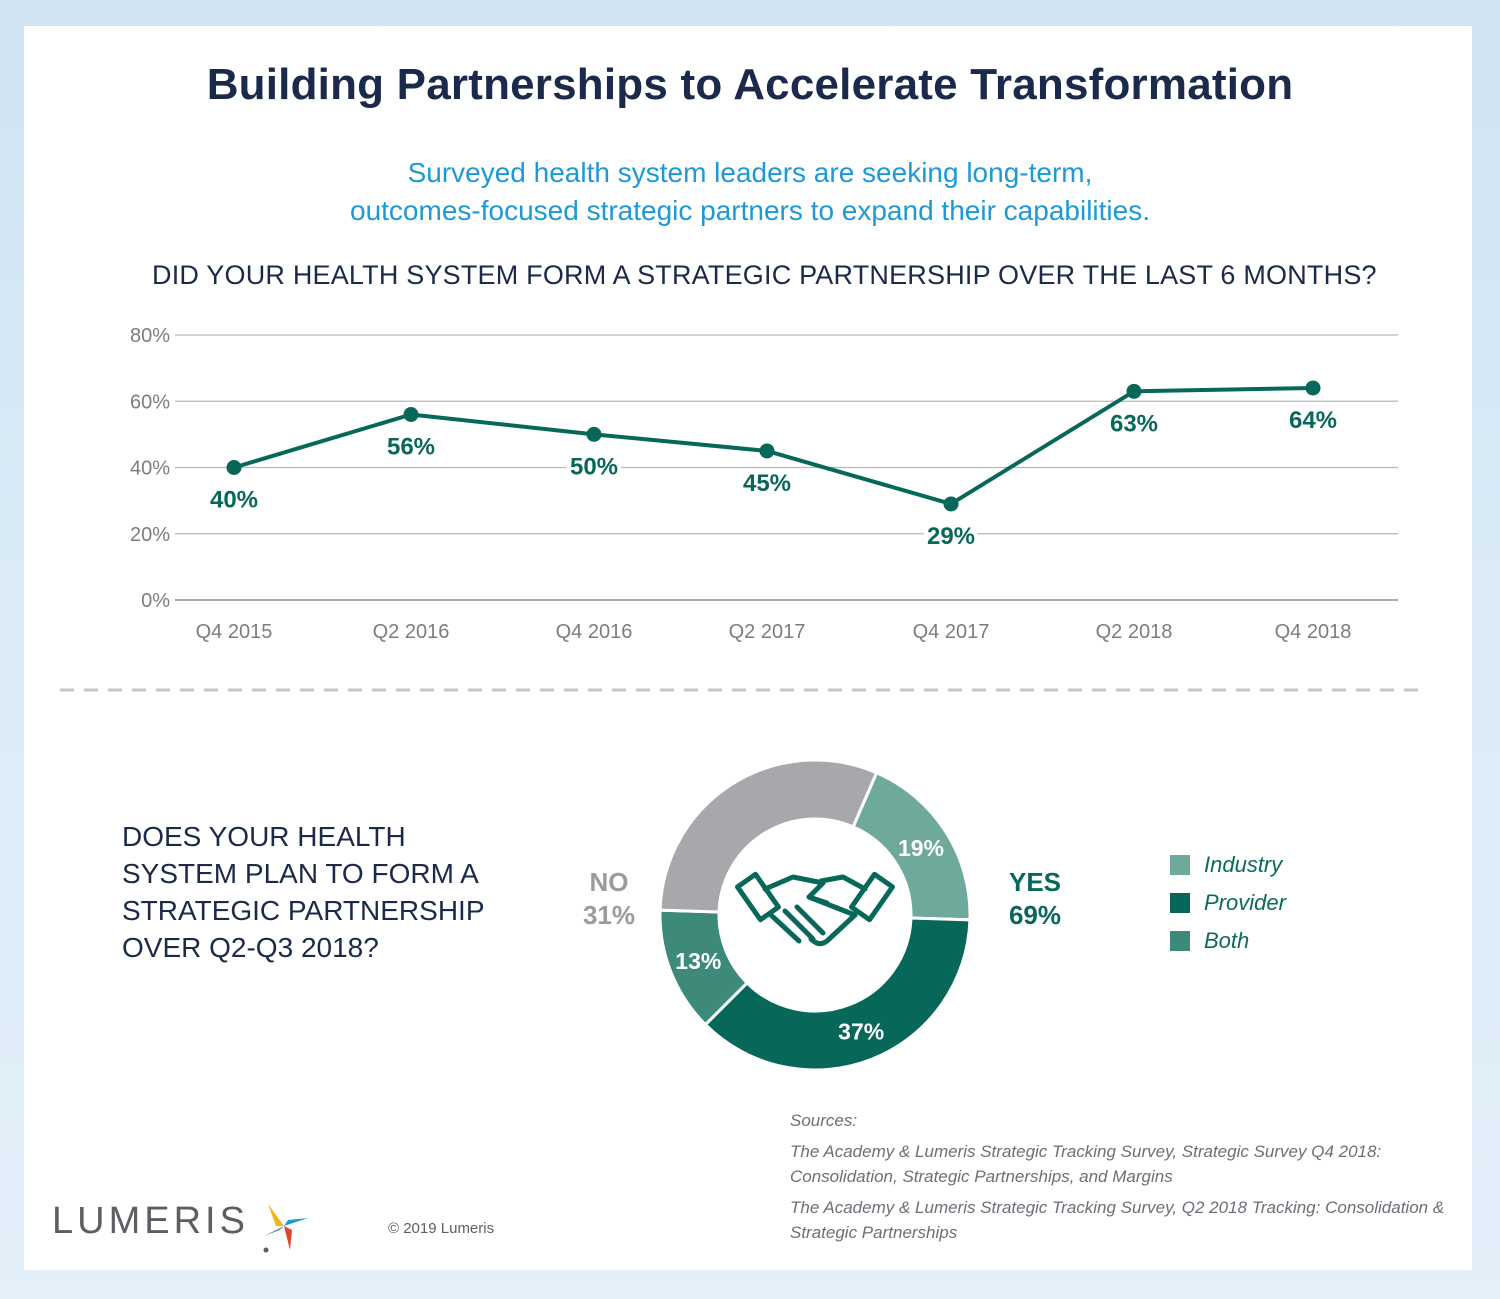 The width and height of the screenshot is (1500, 1299). I want to click on lumeris-logo-text: LUMERIS, so click(150, 1221).